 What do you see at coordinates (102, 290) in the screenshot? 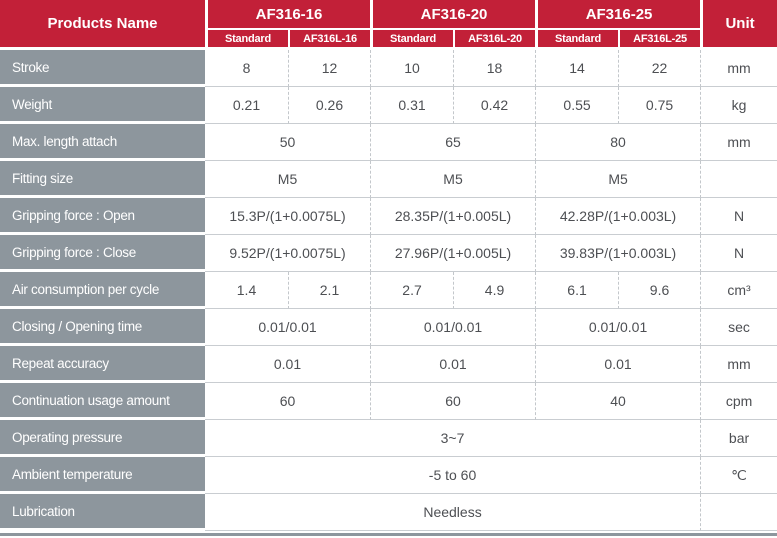
I see `row-label: Air consumption per cycle` at bounding box center [102, 290].